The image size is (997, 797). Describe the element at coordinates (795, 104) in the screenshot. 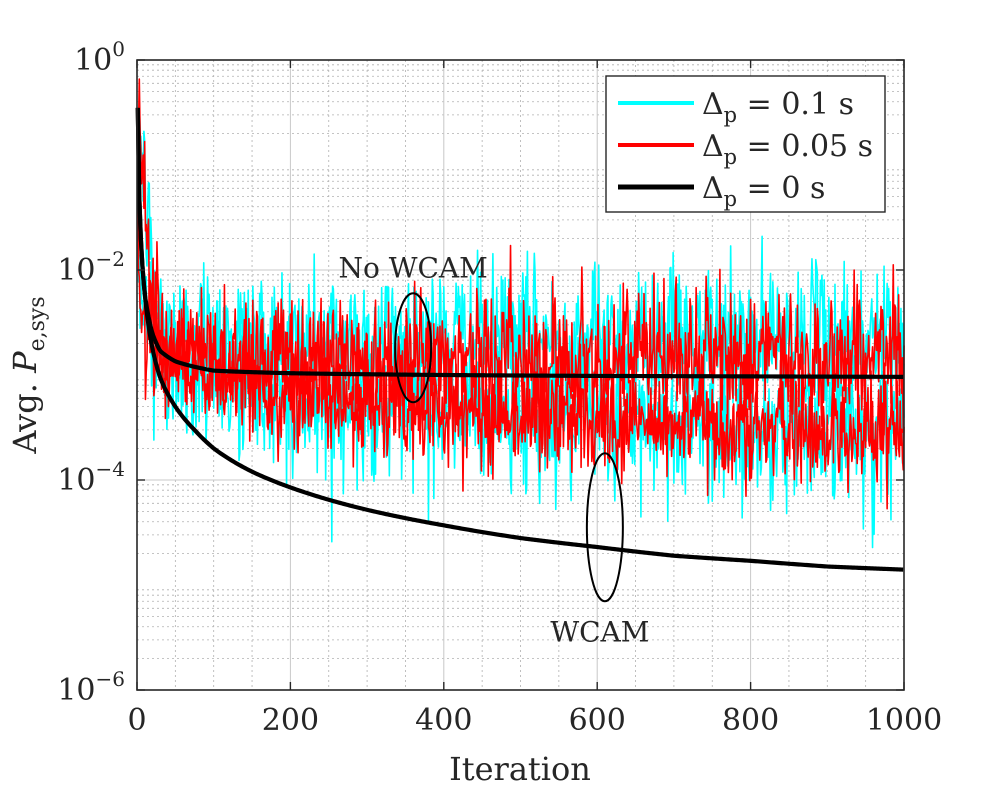

I see `legend-value: = 0.1 s` at that location.